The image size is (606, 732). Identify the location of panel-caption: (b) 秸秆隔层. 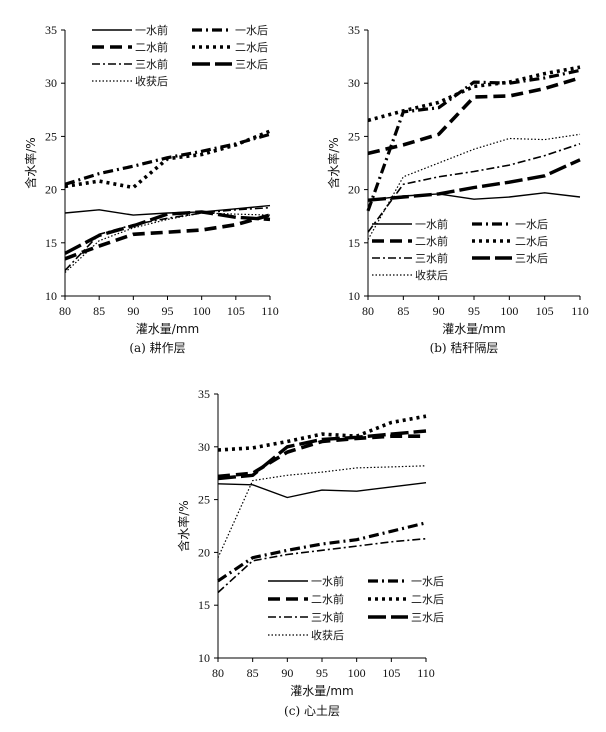
(464, 348).